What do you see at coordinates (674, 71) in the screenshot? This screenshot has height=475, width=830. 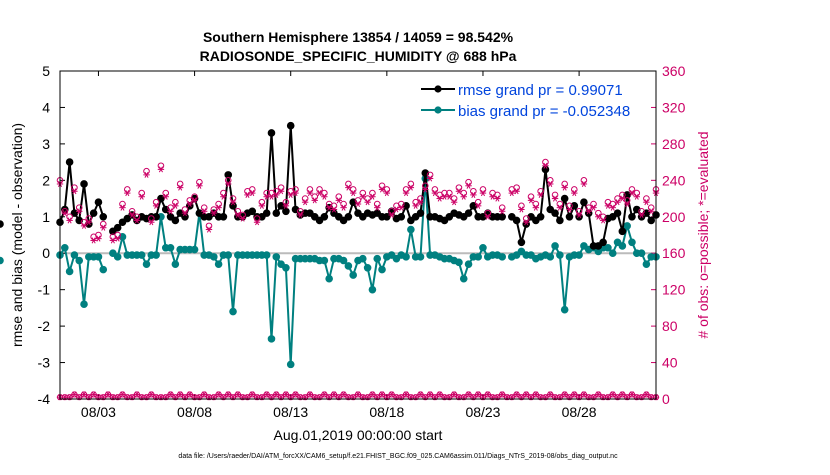 I see `y2-tick-label: 360` at bounding box center [674, 71].